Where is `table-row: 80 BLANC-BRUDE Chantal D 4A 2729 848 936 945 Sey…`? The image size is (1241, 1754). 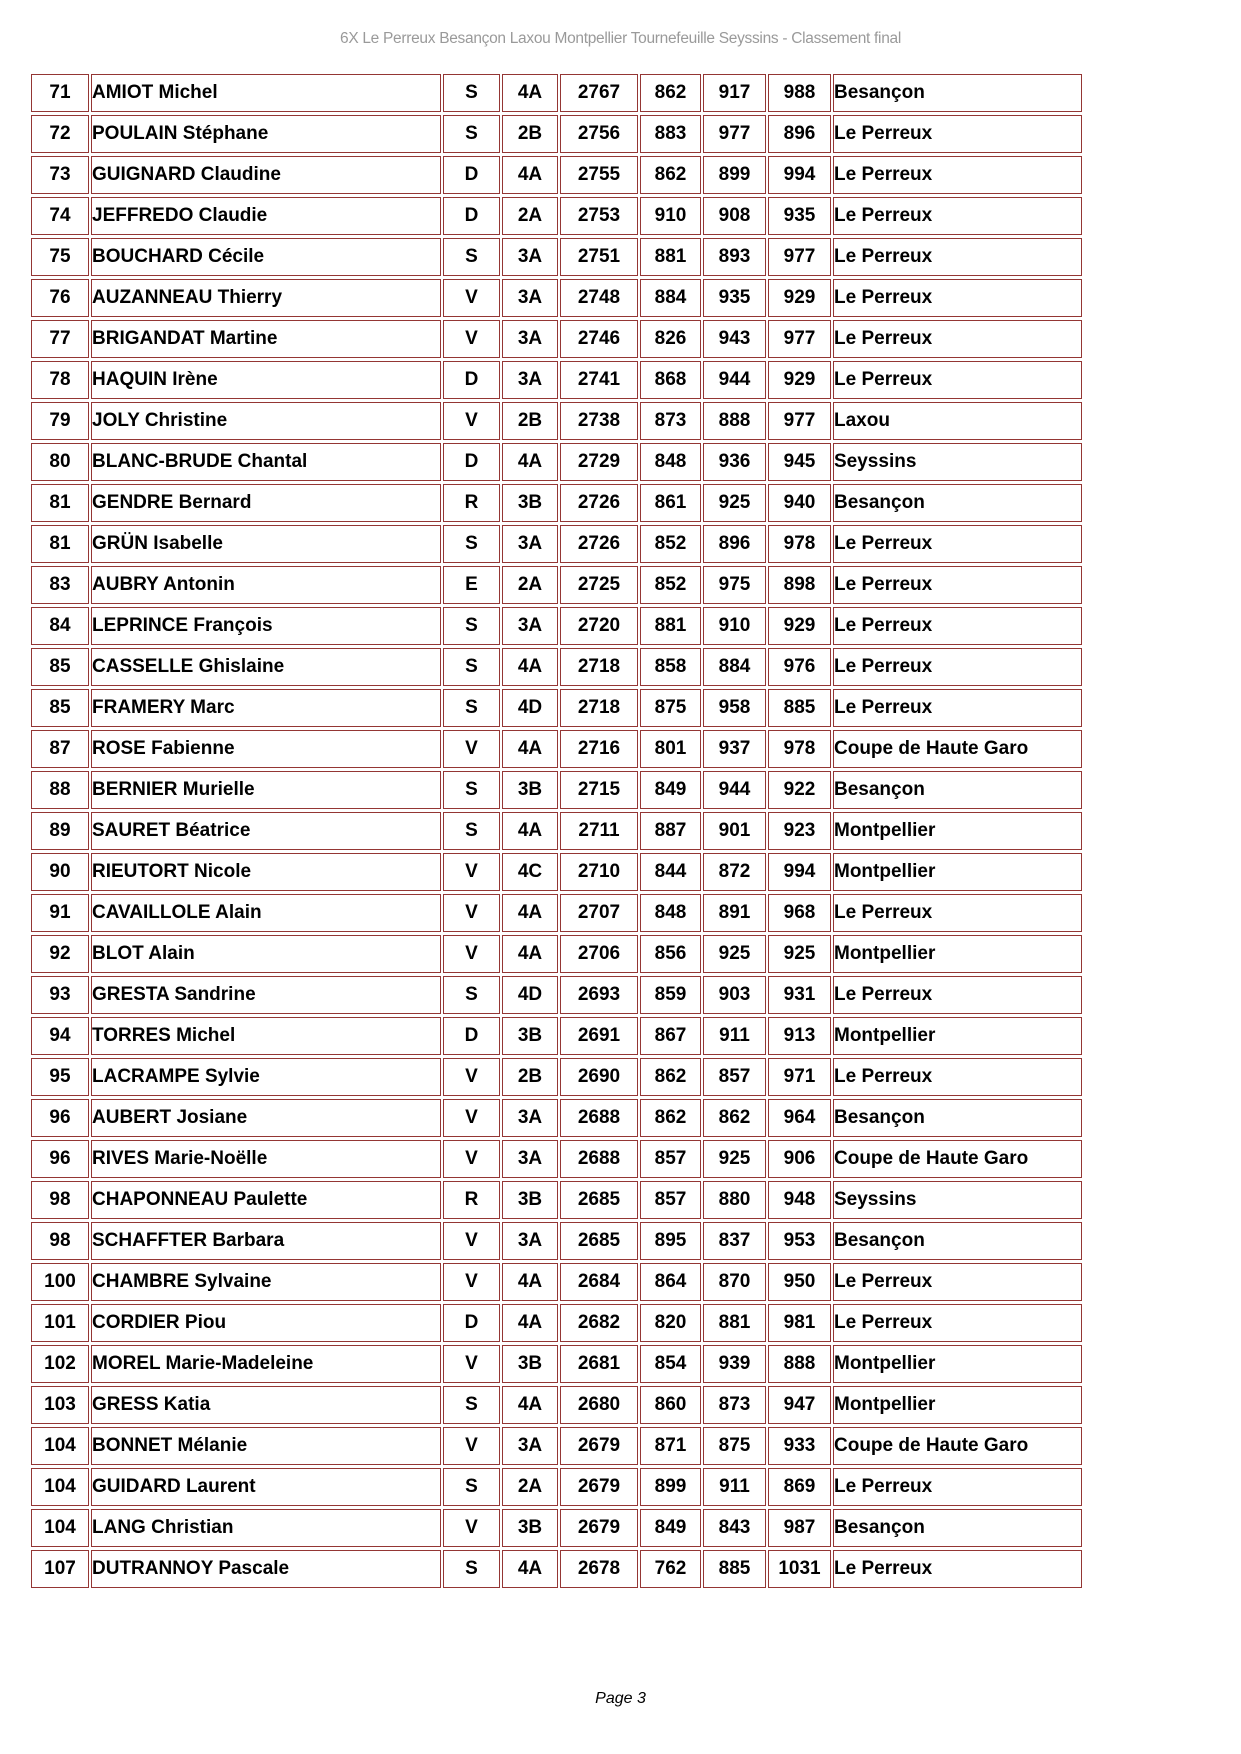
table-row: 80 BLANC-BRUDE Chantal D 4A 2729 848 936 945 Sey… is located at coordinates (556, 462).